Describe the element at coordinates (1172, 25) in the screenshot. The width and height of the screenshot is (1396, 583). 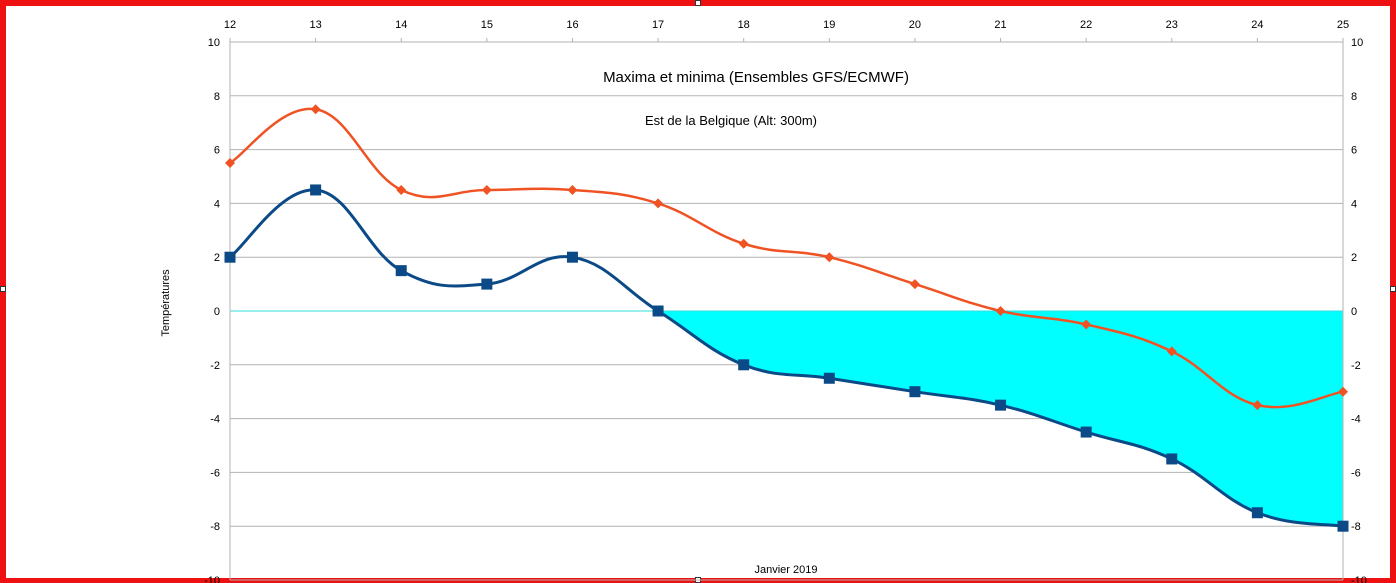
I see `x-tick-label: 23` at that location.